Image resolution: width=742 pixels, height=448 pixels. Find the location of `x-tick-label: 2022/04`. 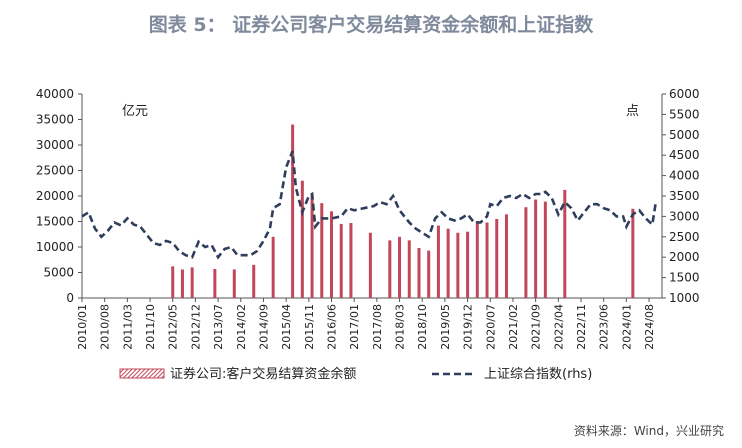

x-tick-label: 2022/04 is located at coordinates (558, 327).